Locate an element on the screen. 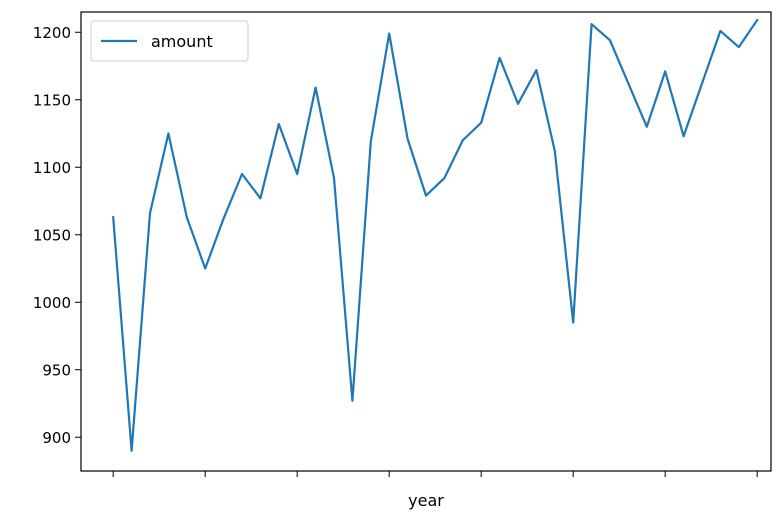 The width and height of the screenshot is (779, 516). y-tick-label: 1050 is located at coordinates (52, 235).